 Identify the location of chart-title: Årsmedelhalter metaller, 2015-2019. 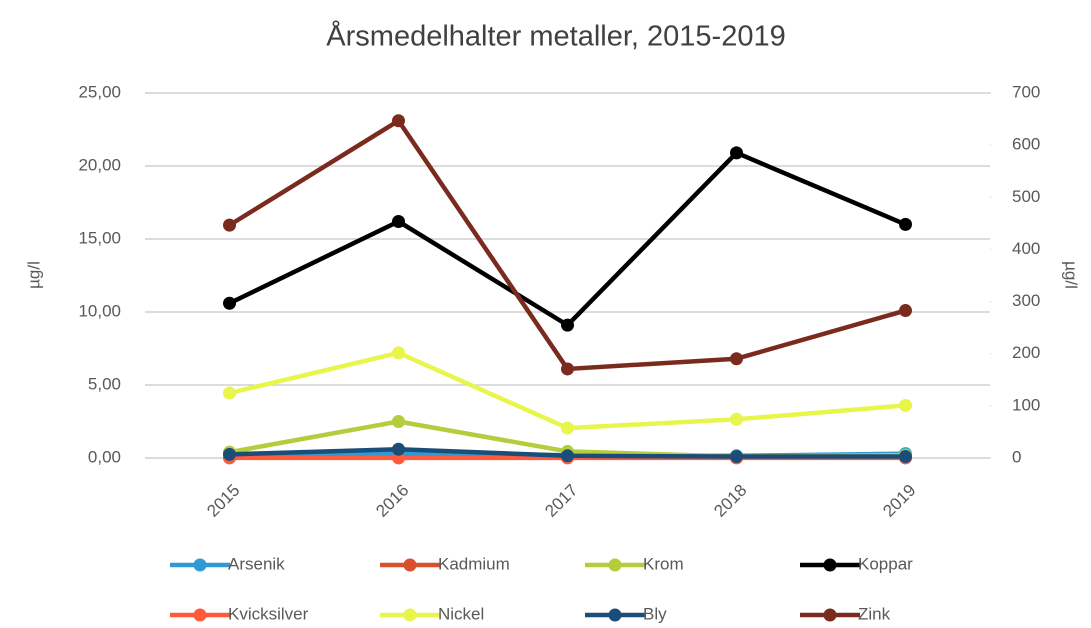
(555, 36).